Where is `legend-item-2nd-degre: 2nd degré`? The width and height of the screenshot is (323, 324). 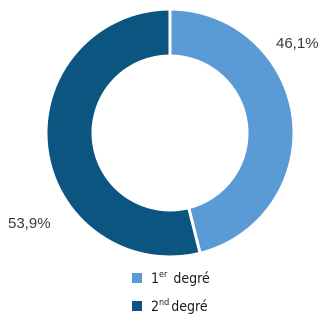
legend-item-2nd-degre: 2nd degré is located at coordinates (171, 306).